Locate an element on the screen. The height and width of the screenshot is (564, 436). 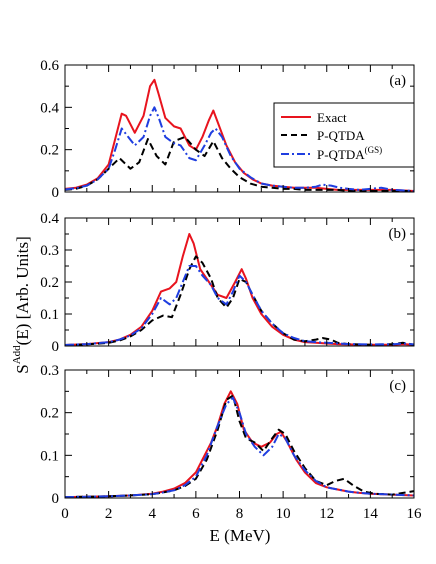
x-tick-label: 16 is located at coordinates (415, 514).